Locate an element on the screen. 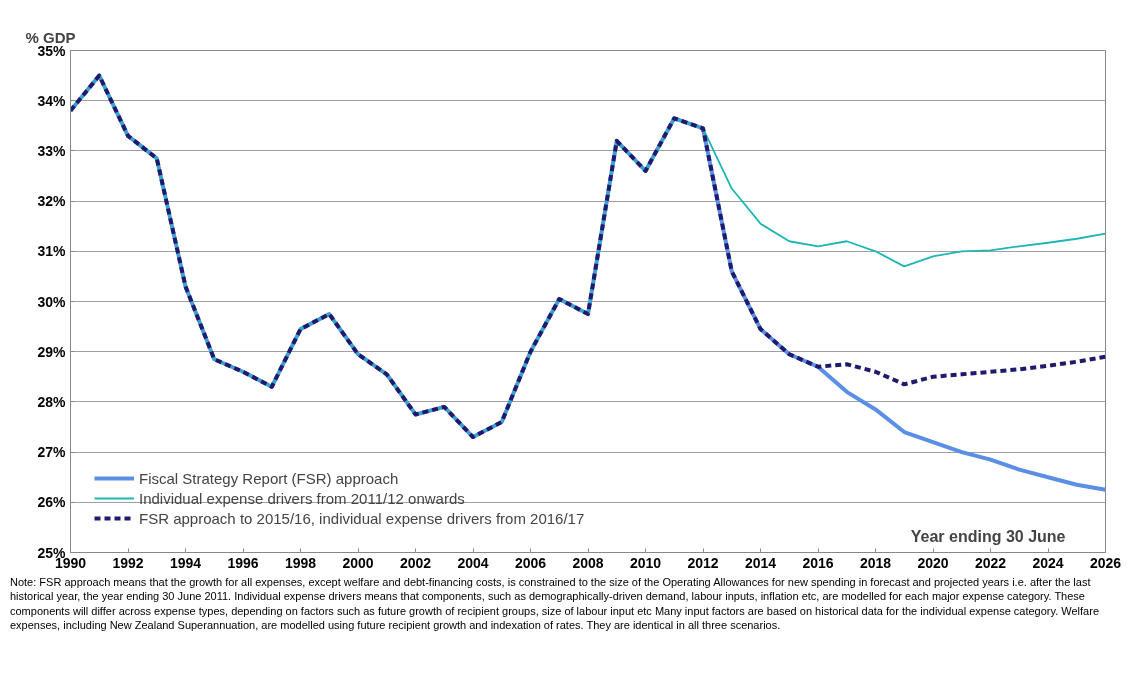 This screenshot has width=1135, height=695. x-tick-label: 1992 is located at coordinates (128, 562).